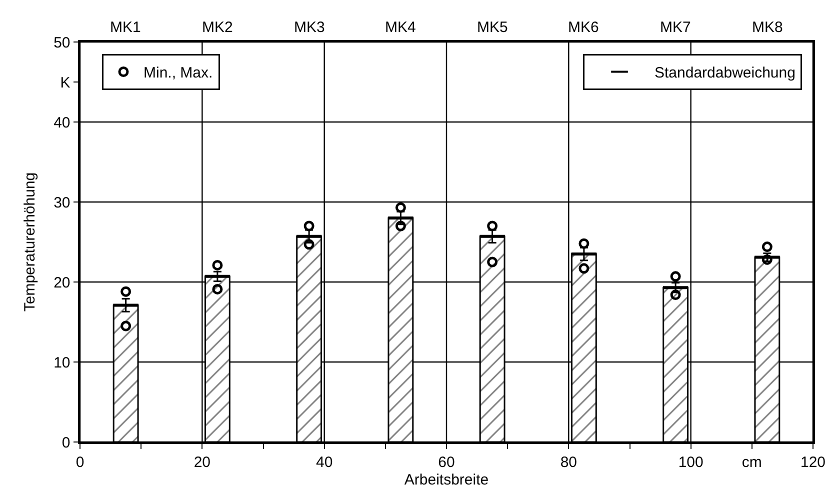 Image resolution: width=838 pixels, height=502 pixels. What do you see at coordinates (62, 43) in the screenshot?
I see `y-tick-label: 50` at bounding box center [62, 43].